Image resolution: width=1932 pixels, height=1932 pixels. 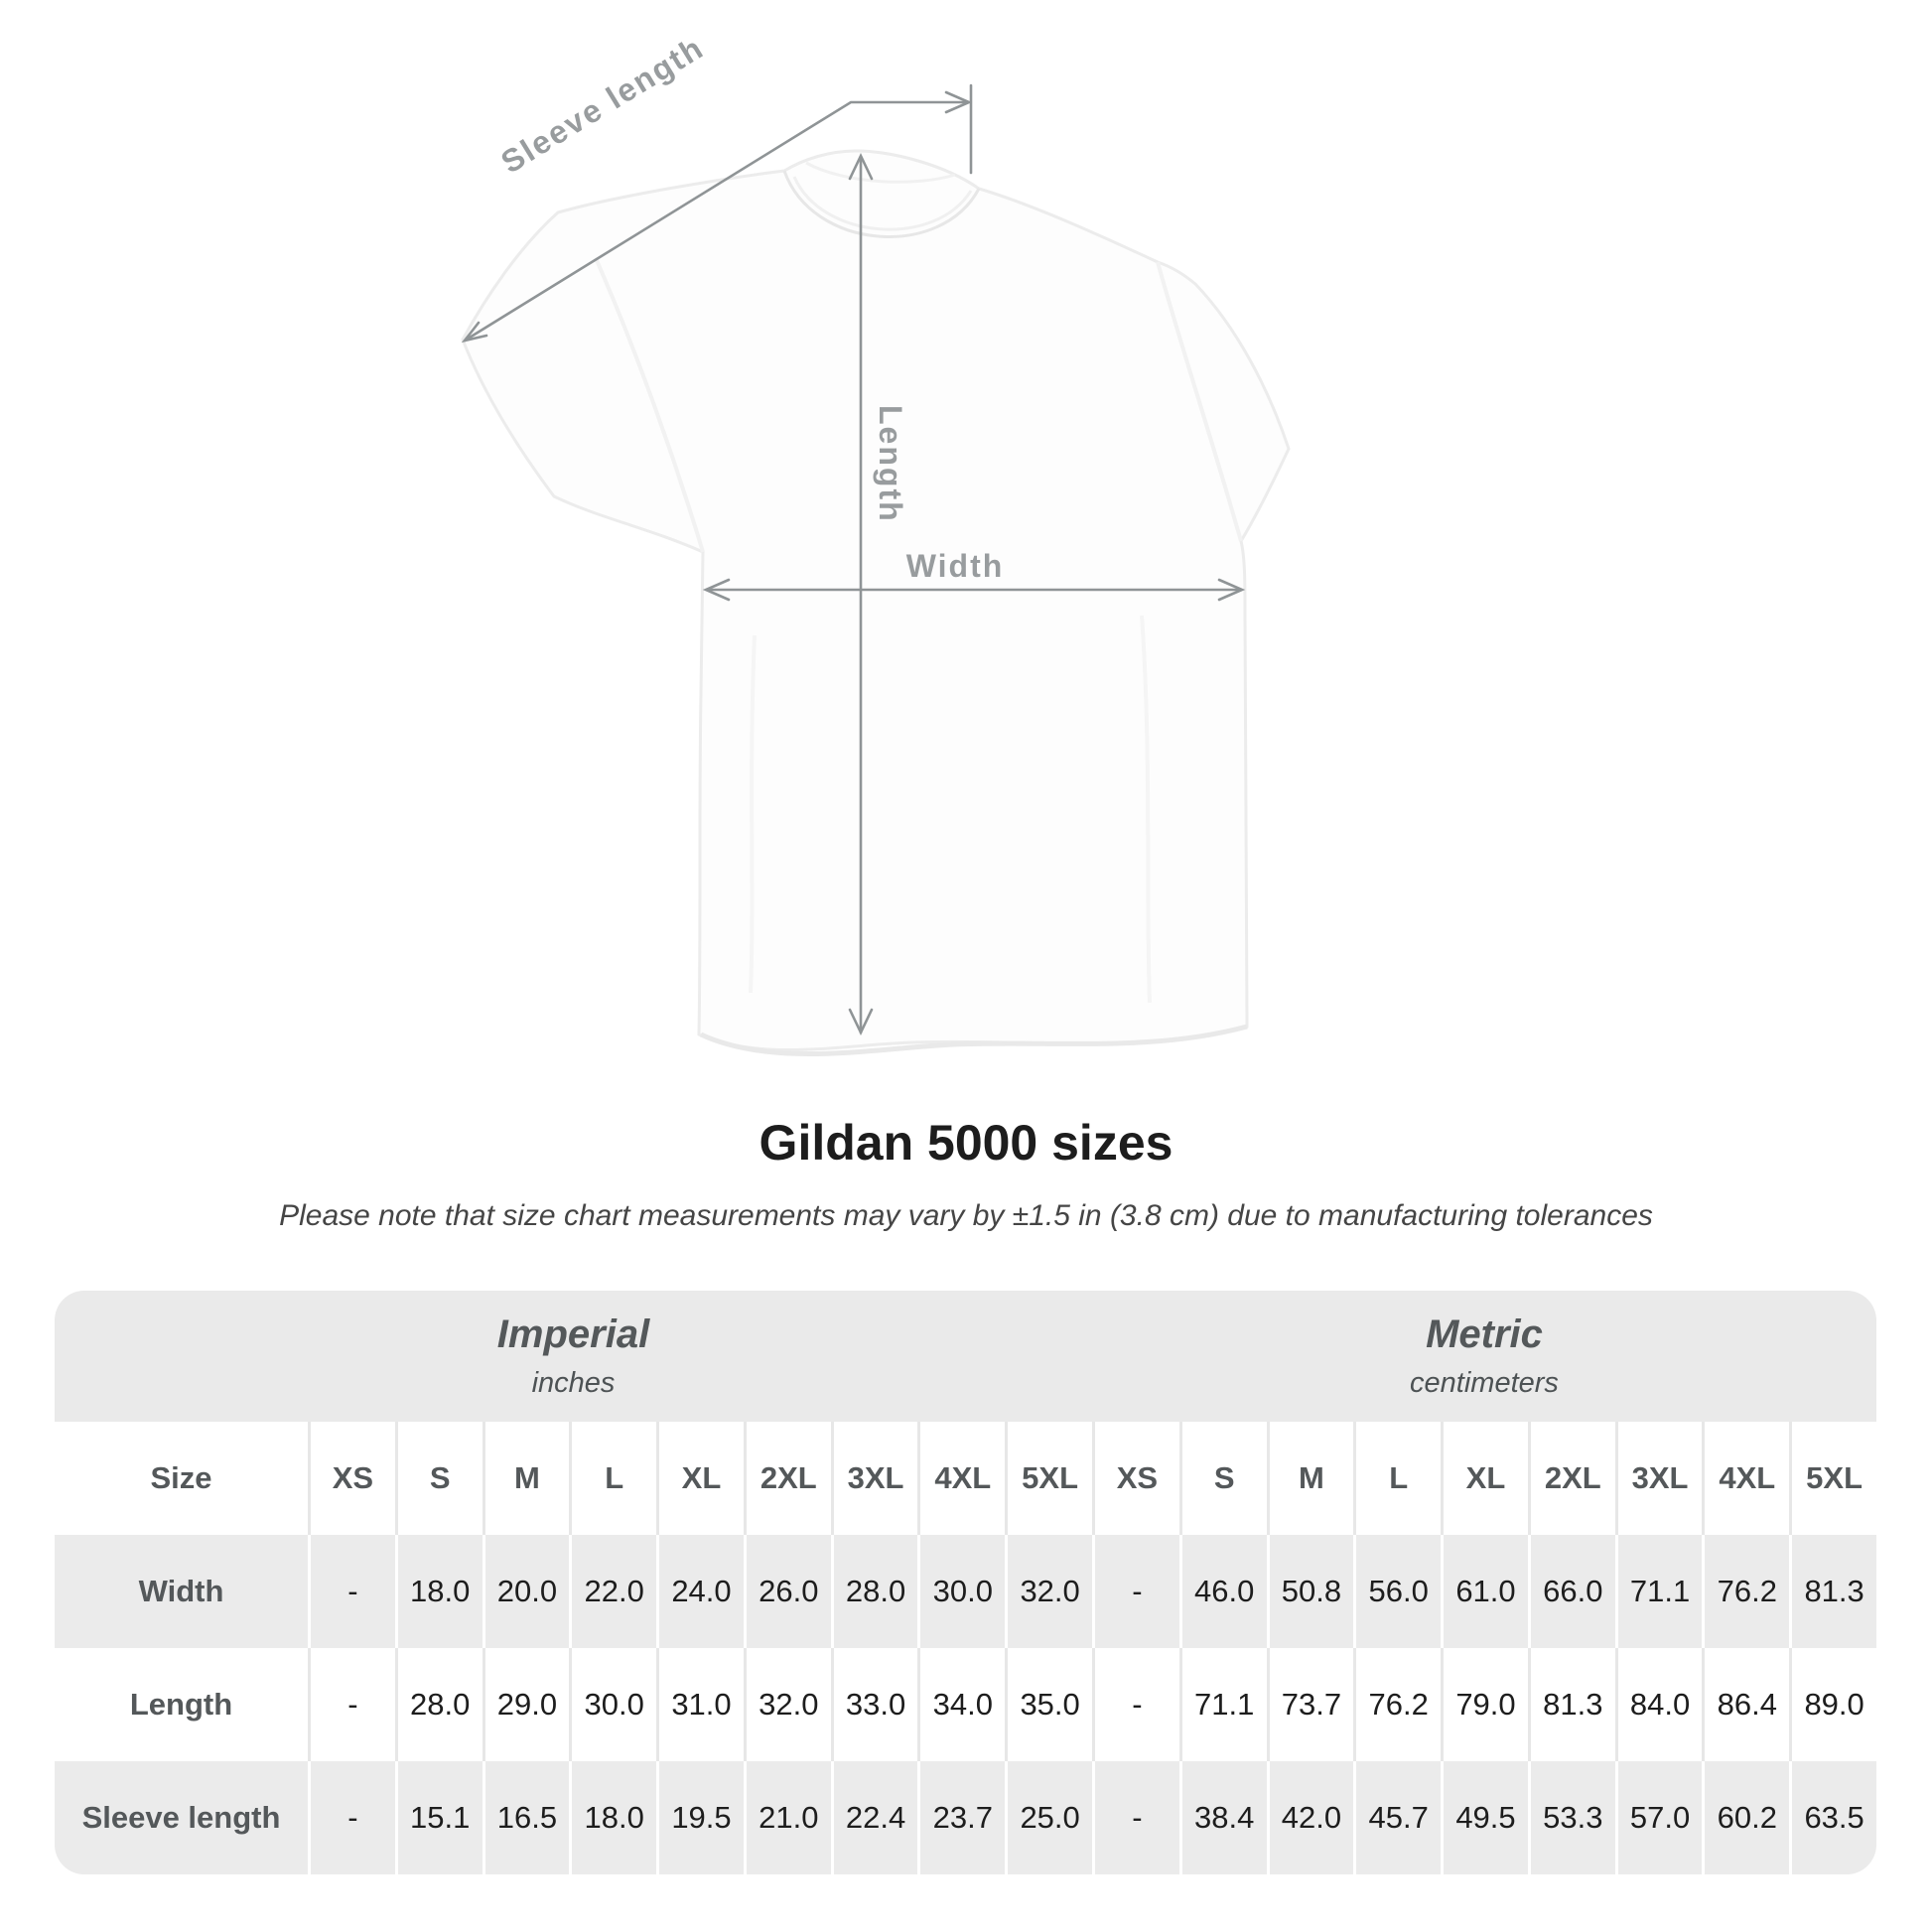 I want to click on metric-value: 60.2, so click(x=1746, y=1818).